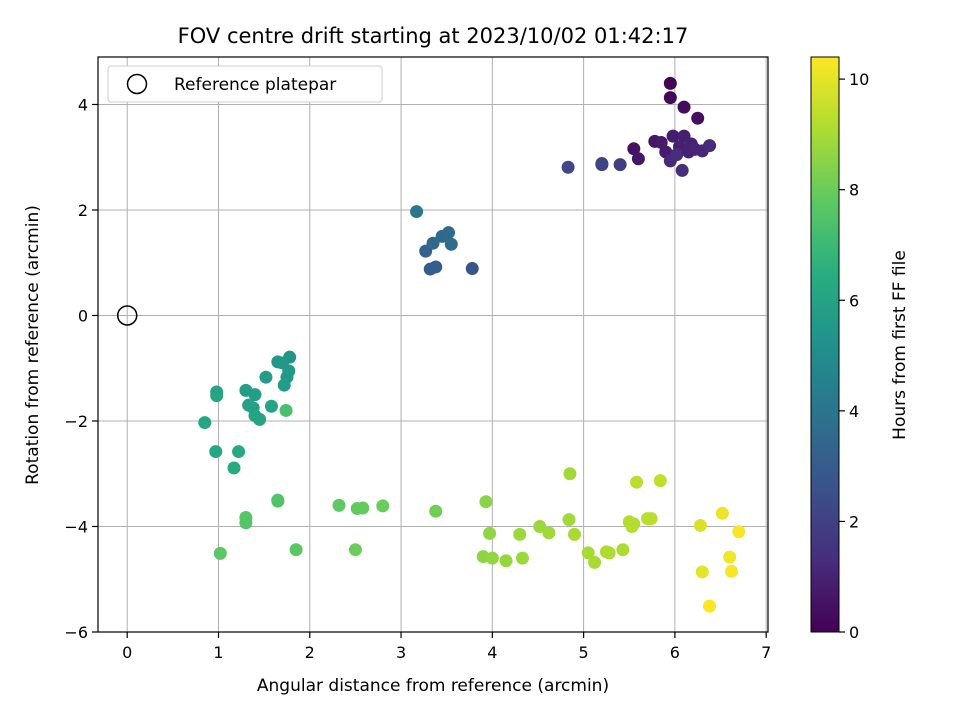  I want to click on colorbar-tick-label: 8, so click(854, 190).